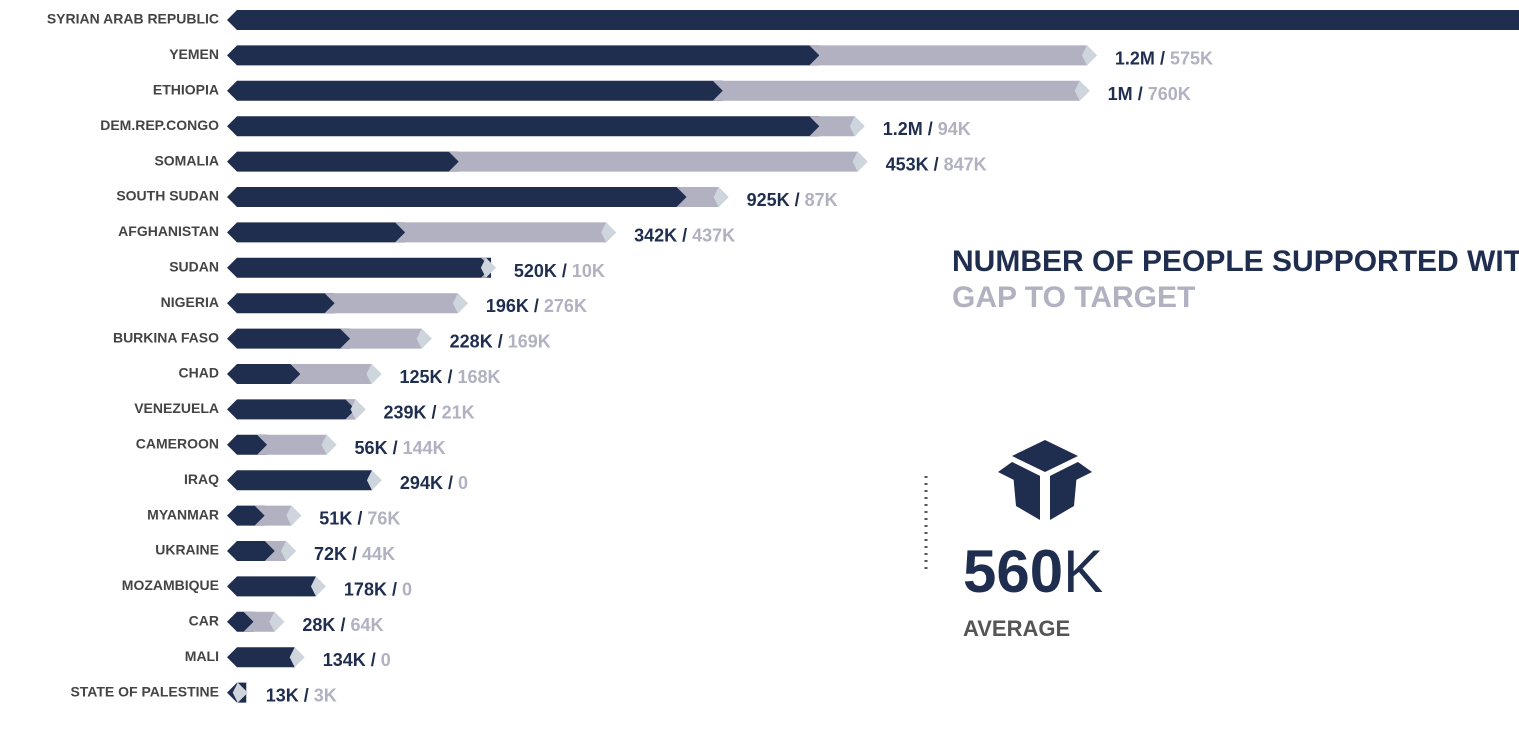 The image size is (1519, 740). I want to click on gap-label: 169K, so click(529, 341).